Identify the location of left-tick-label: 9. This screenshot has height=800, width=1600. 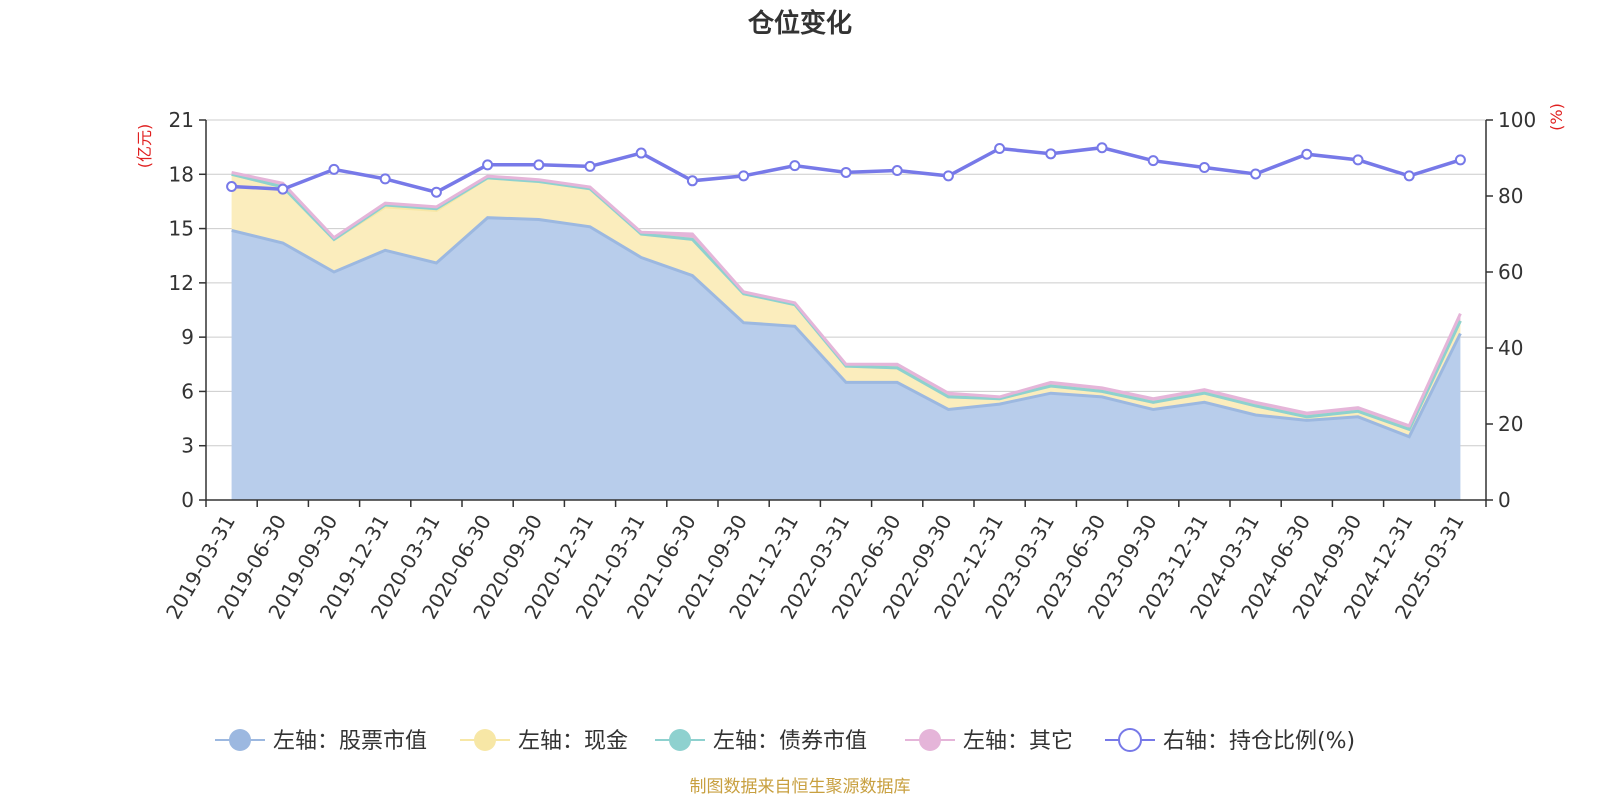
(187, 337).